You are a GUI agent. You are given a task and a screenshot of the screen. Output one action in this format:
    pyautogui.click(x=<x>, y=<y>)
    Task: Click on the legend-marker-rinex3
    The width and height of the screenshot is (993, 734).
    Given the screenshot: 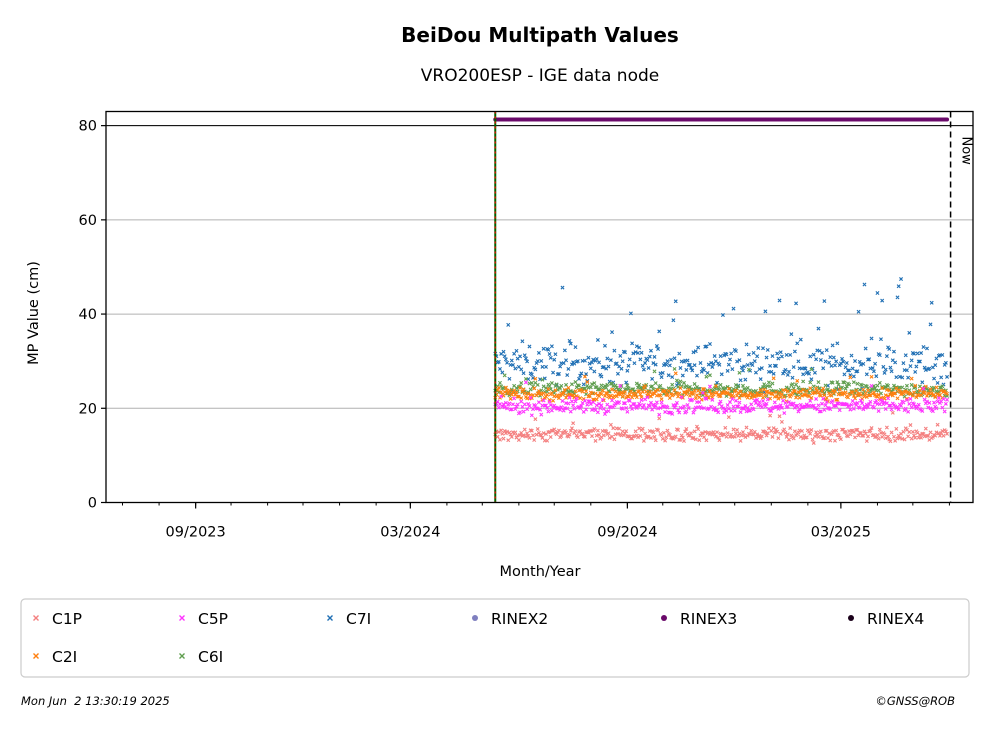 What is the action you would take?
    pyautogui.click(x=664, y=618)
    